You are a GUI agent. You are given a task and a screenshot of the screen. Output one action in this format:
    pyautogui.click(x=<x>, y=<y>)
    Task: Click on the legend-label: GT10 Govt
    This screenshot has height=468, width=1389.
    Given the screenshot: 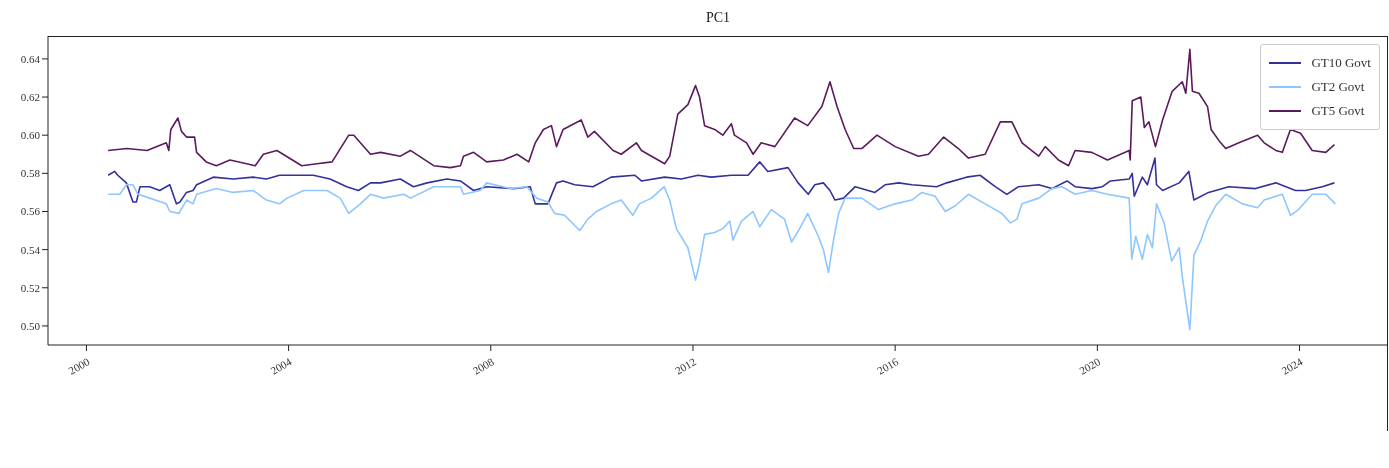 What is the action you would take?
    pyautogui.click(x=1341, y=63)
    